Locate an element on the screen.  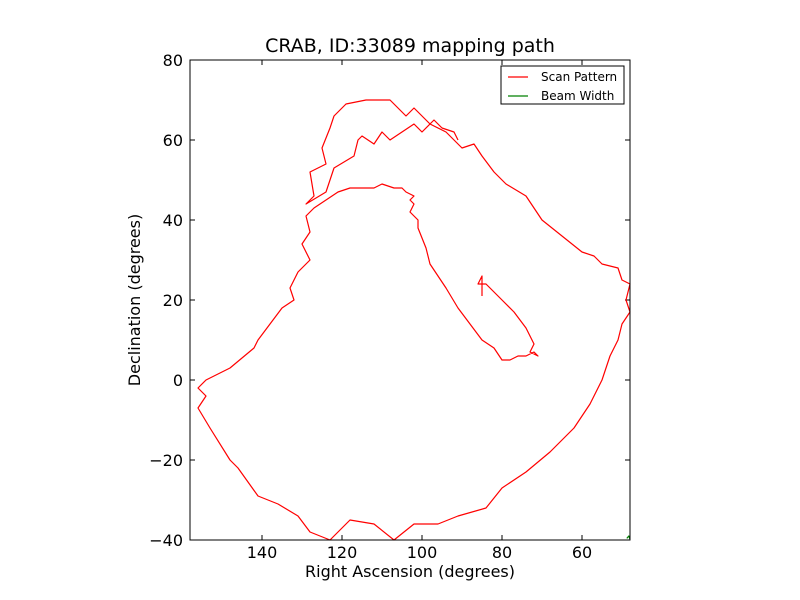
legend-label: Beam Width is located at coordinates (577, 96).